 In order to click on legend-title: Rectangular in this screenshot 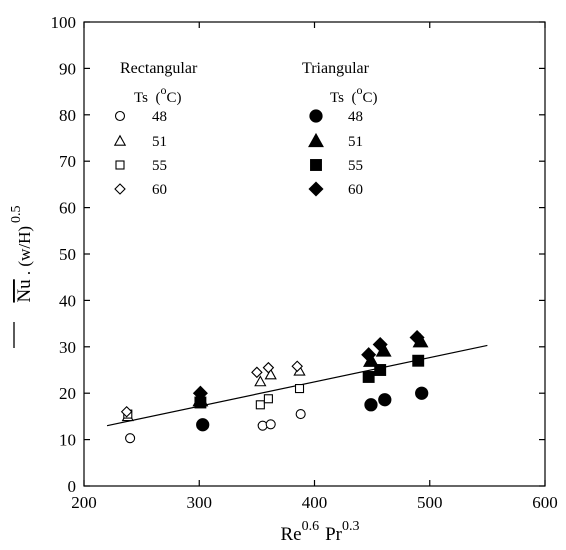, I will do `click(159, 68)`.